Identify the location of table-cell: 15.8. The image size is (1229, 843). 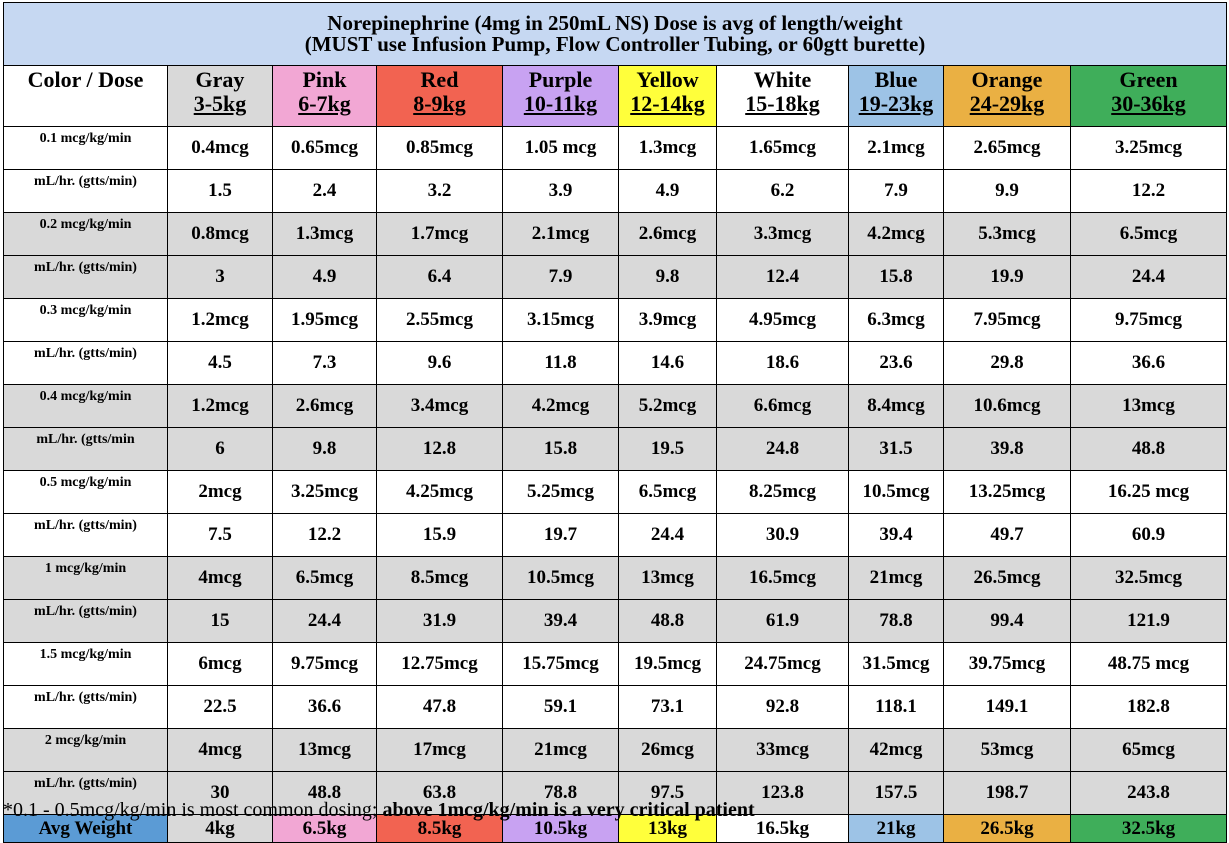
(896, 277).